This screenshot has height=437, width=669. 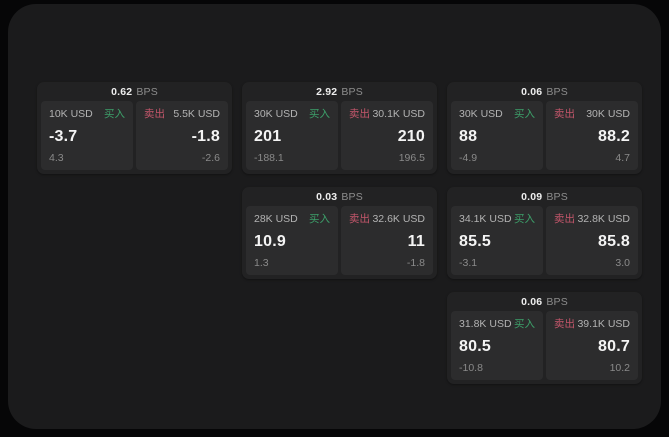 I want to click on sell-side-top-row: 卖出 32.6K USD, so click(x=387, y=219).